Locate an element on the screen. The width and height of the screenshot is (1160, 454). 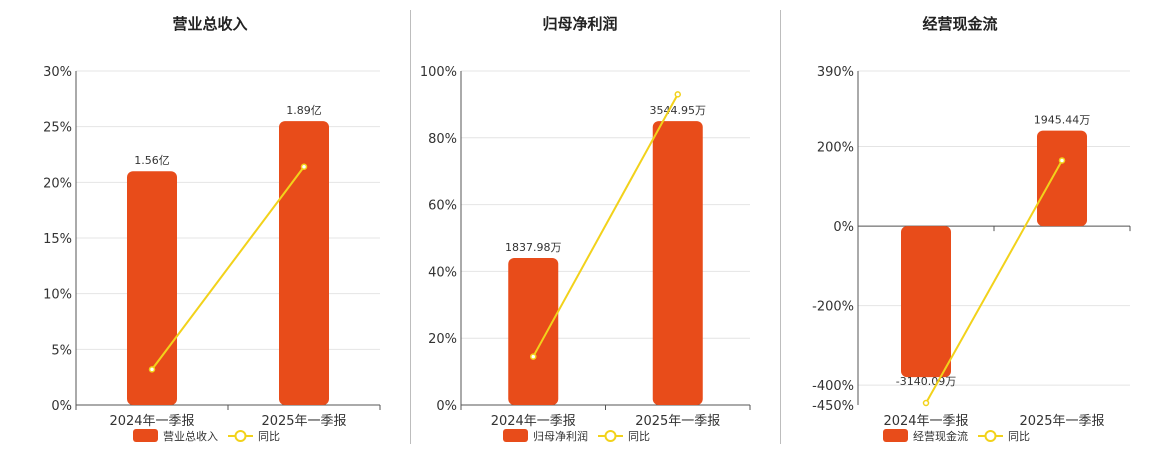
legend-bar-label: 归母净利润 is located at coordinates (560, 436).